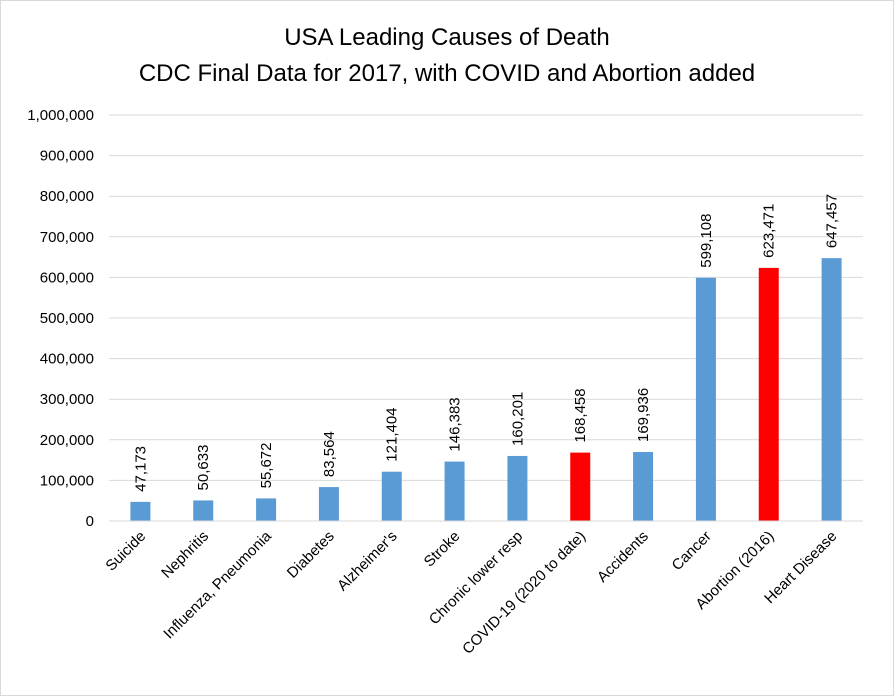 The width and height of the screenshot is (894, 696). What do you see at coordinates (67, 237) in the screenshot?
I see `y-tick-label: 700,000` at bounding box center [67, 237].